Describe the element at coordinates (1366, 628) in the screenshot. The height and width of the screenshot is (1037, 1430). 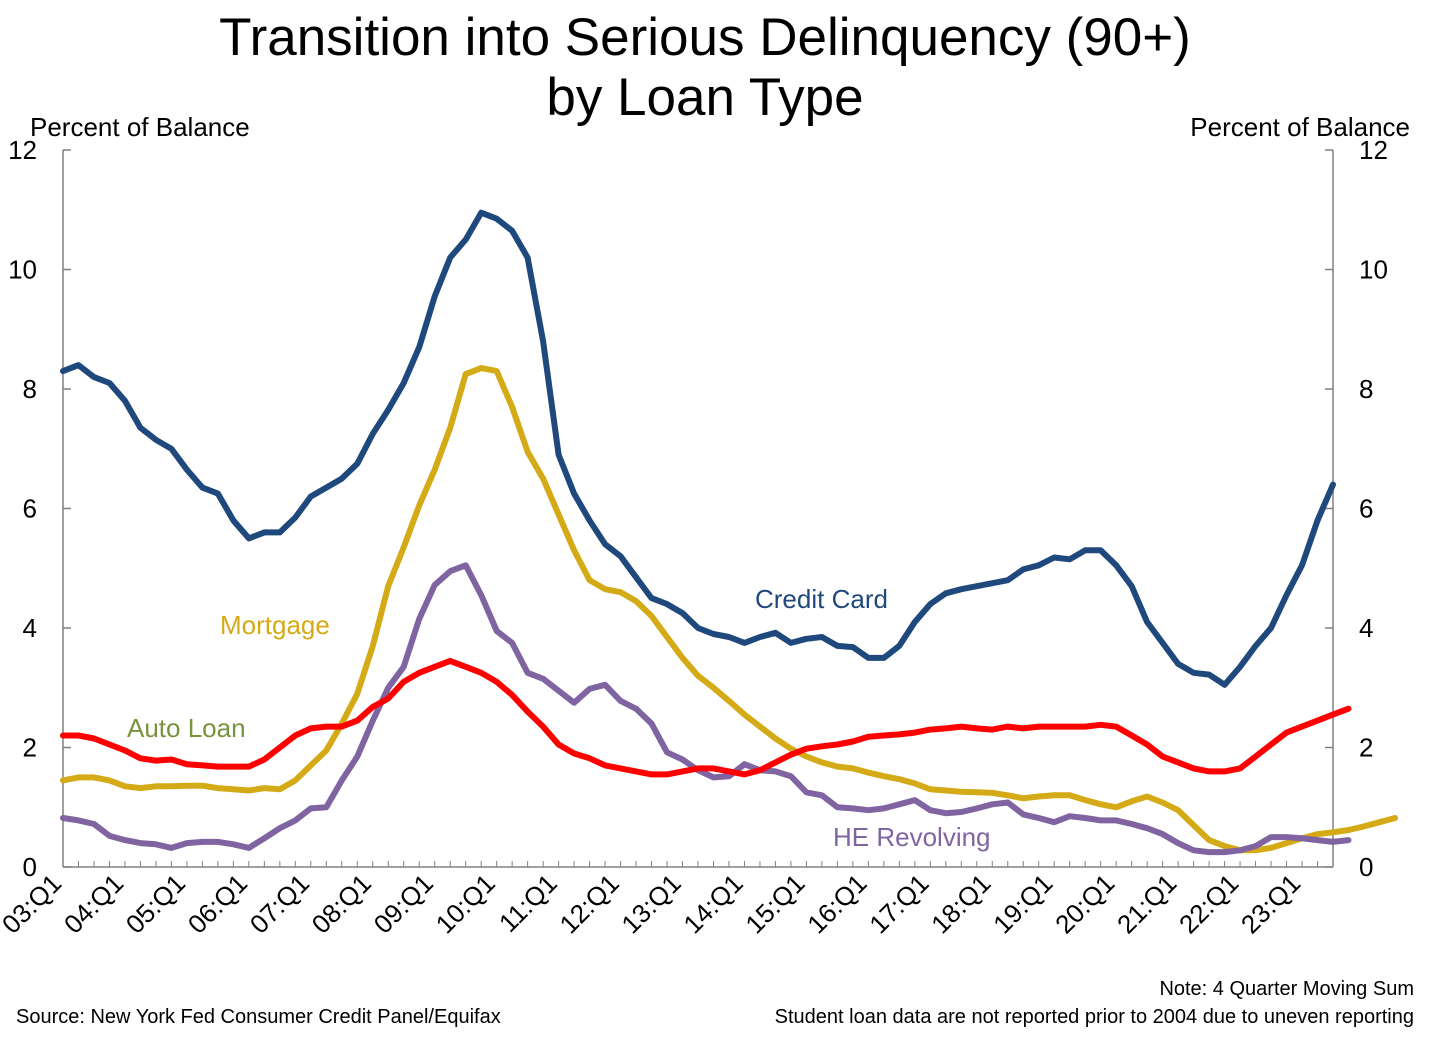
I see `y-tick-label-right: 4` at that location.